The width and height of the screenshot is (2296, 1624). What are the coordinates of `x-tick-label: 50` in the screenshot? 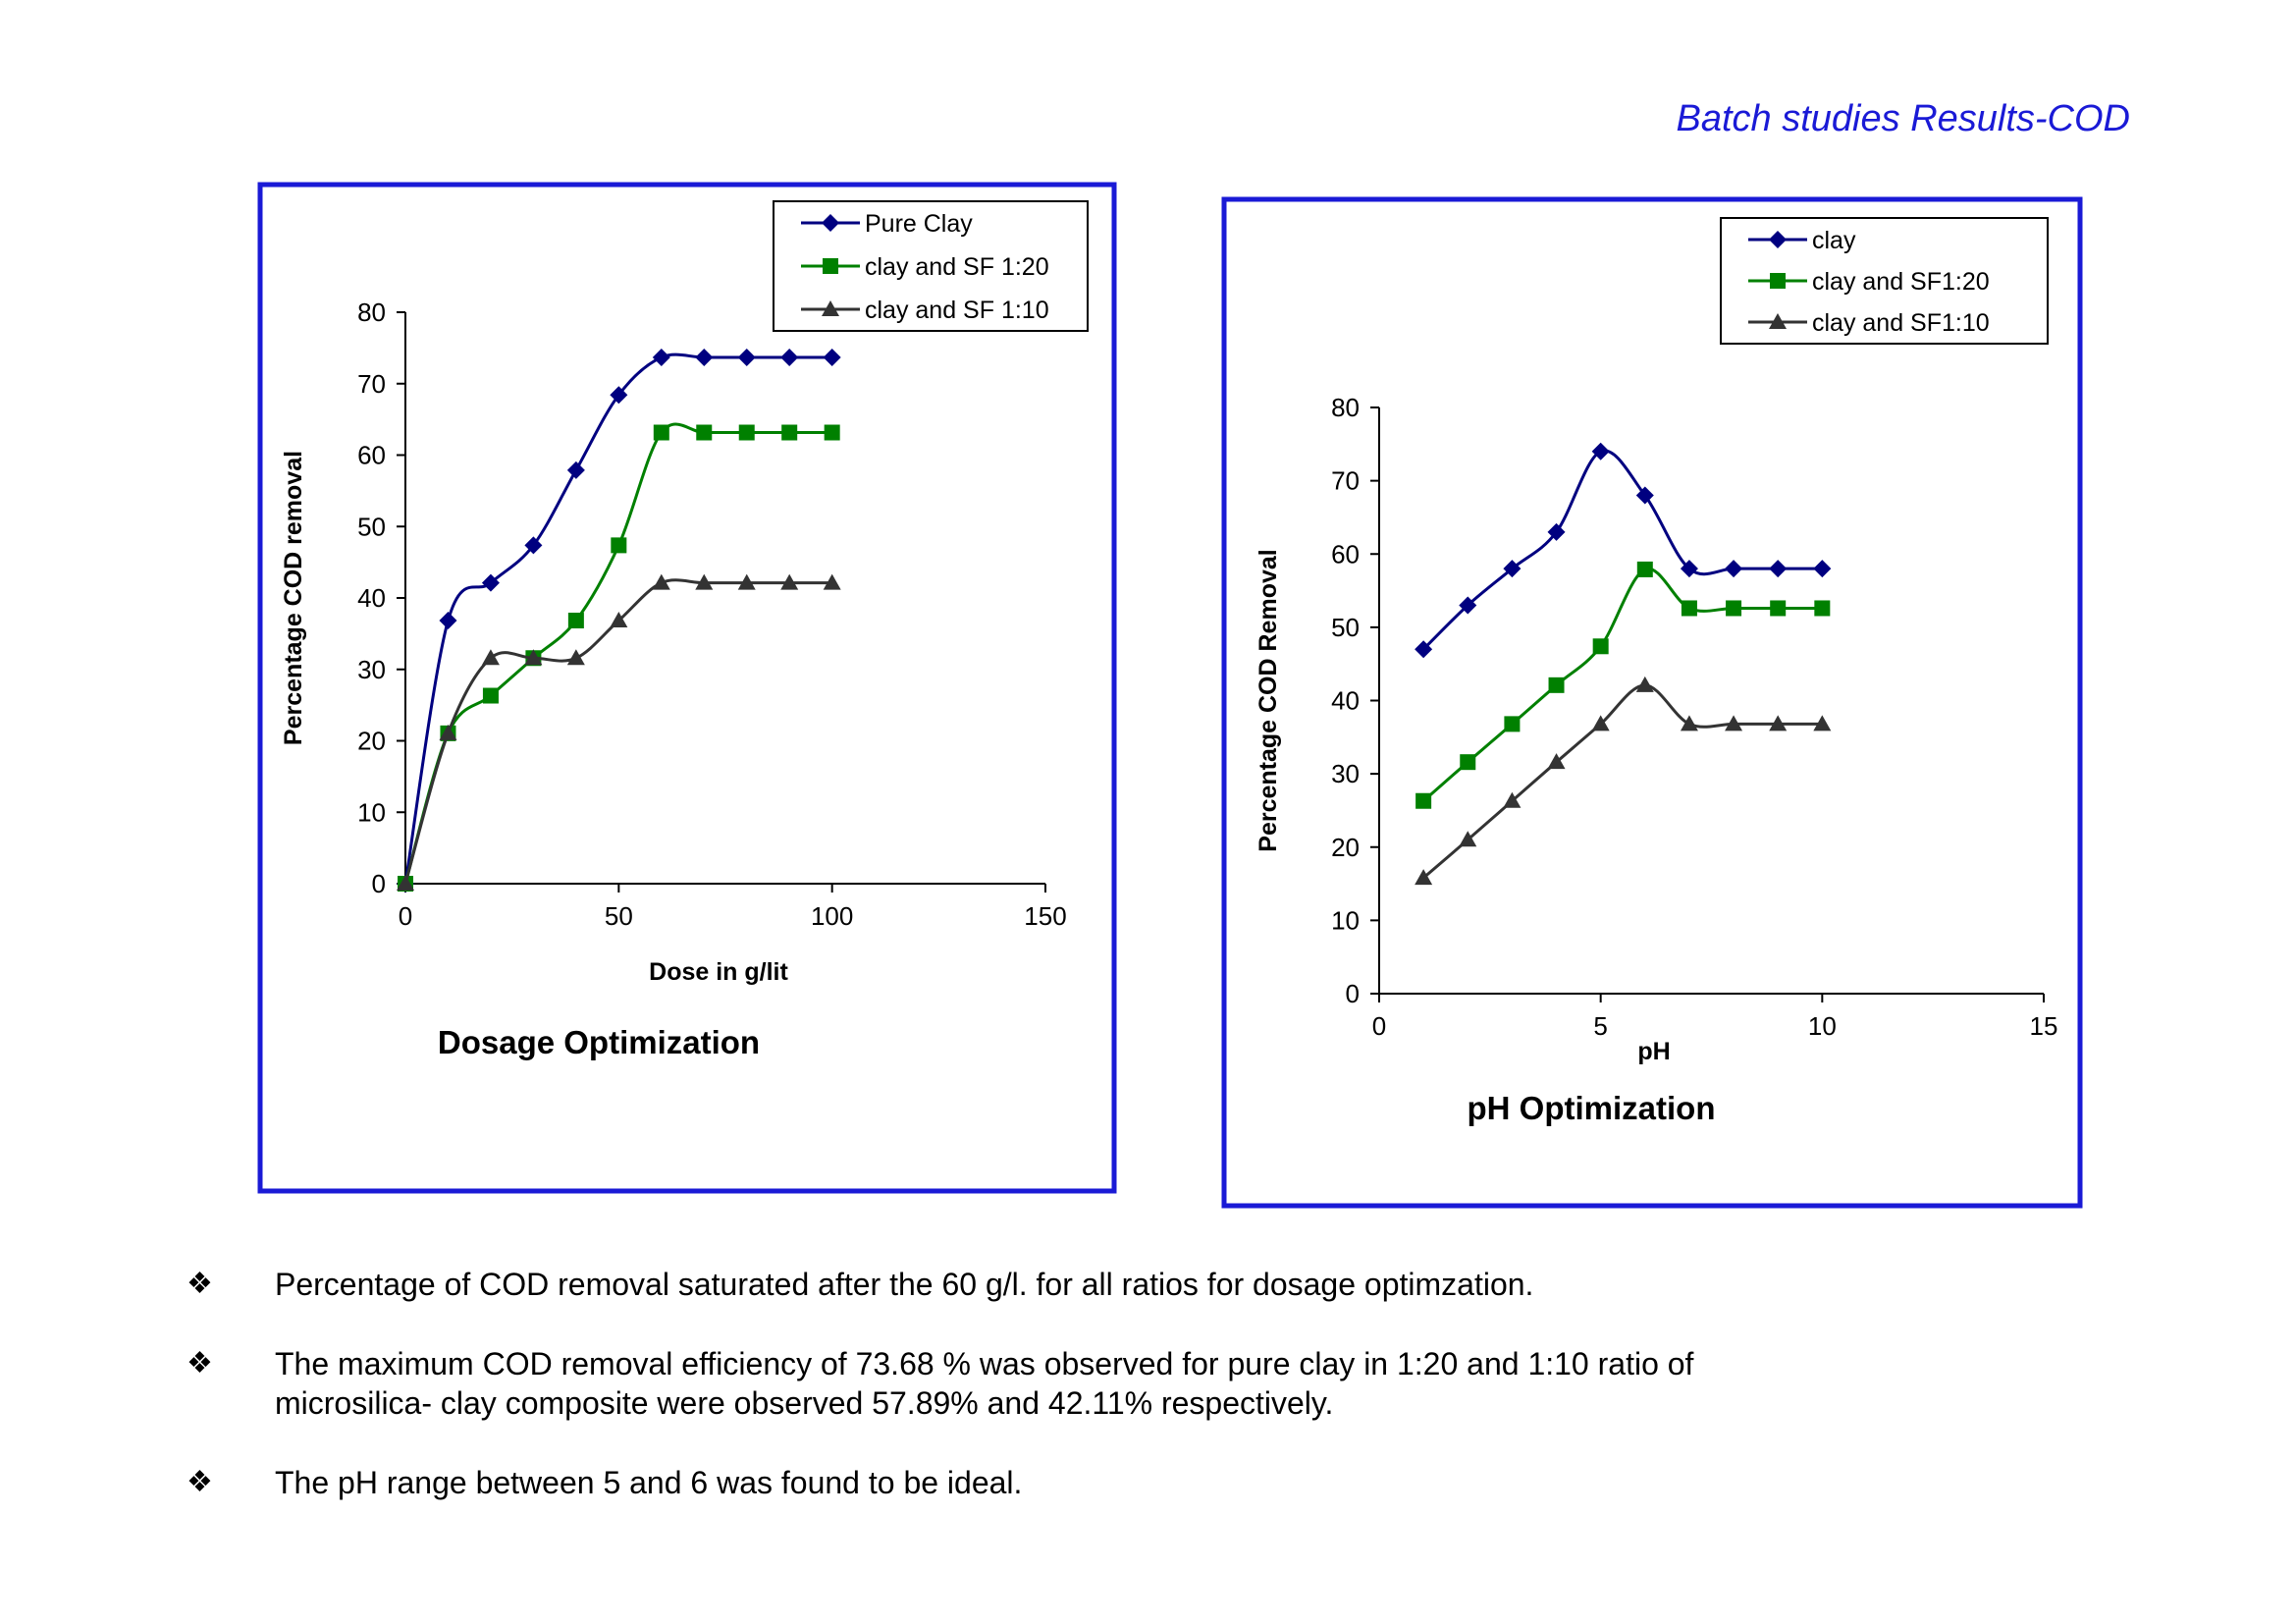 It's located at (619, 916).